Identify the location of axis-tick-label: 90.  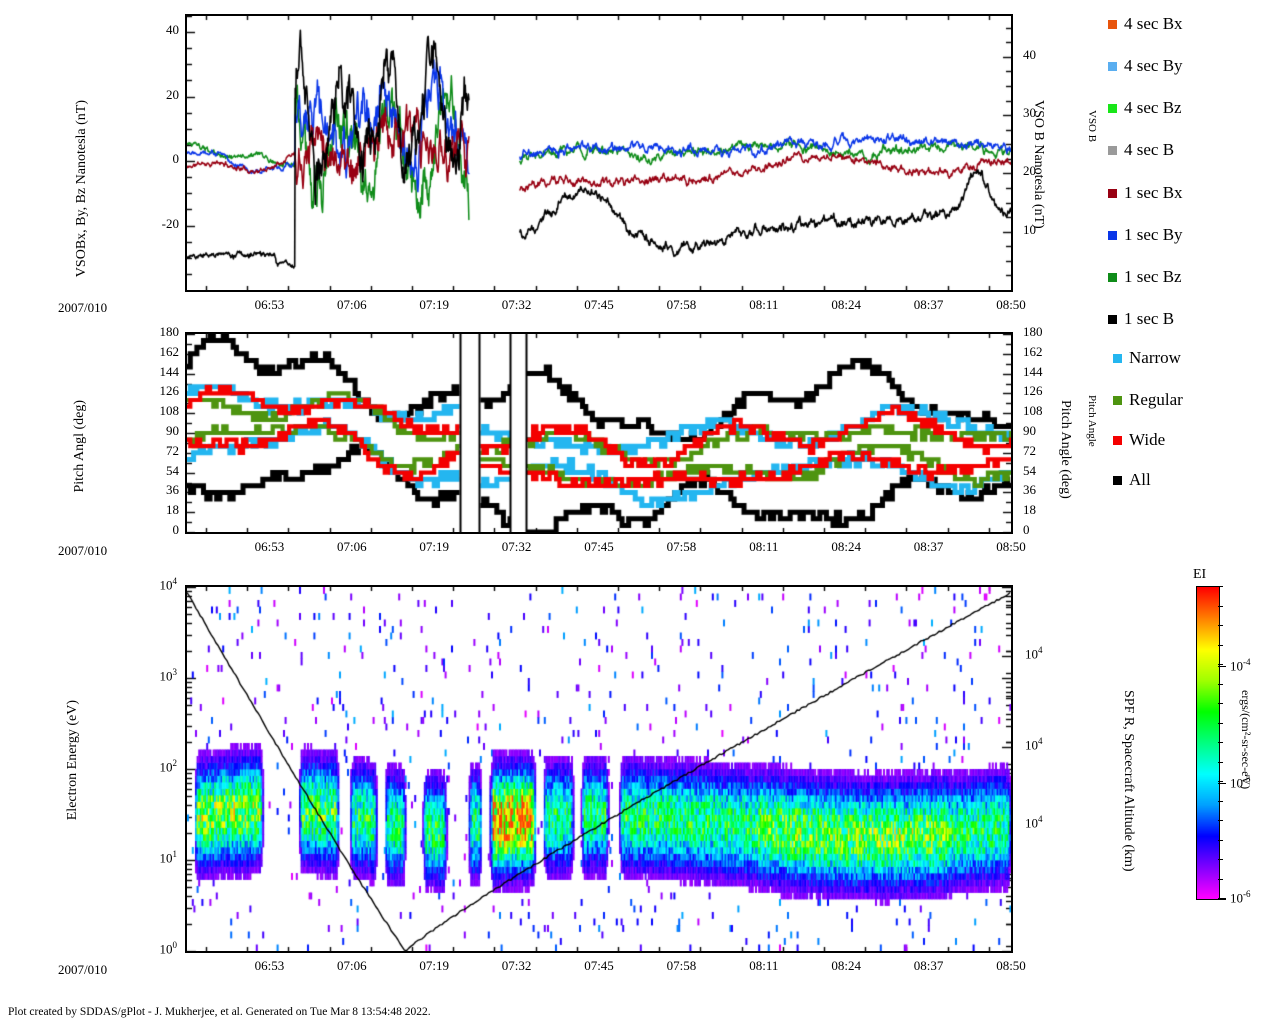
(172, 430).